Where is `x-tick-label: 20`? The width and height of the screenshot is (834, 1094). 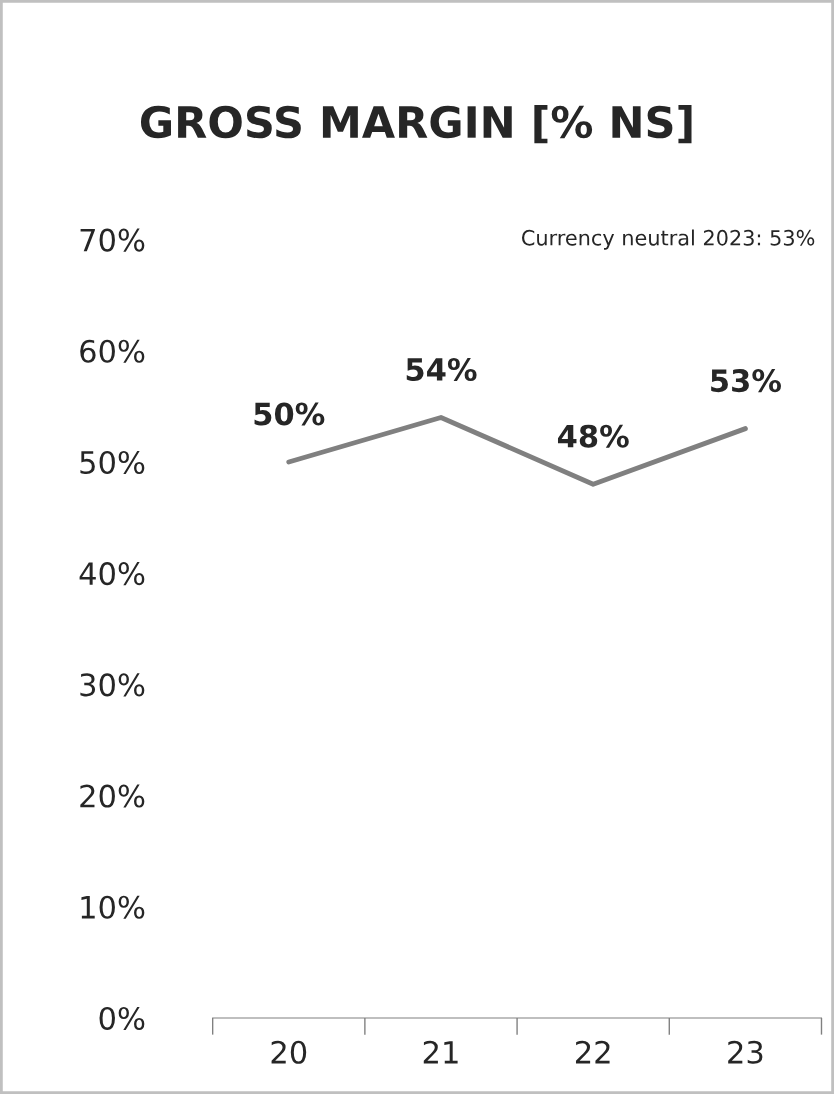
x-tick-label: 20 is located at coordinates (289, 1052).